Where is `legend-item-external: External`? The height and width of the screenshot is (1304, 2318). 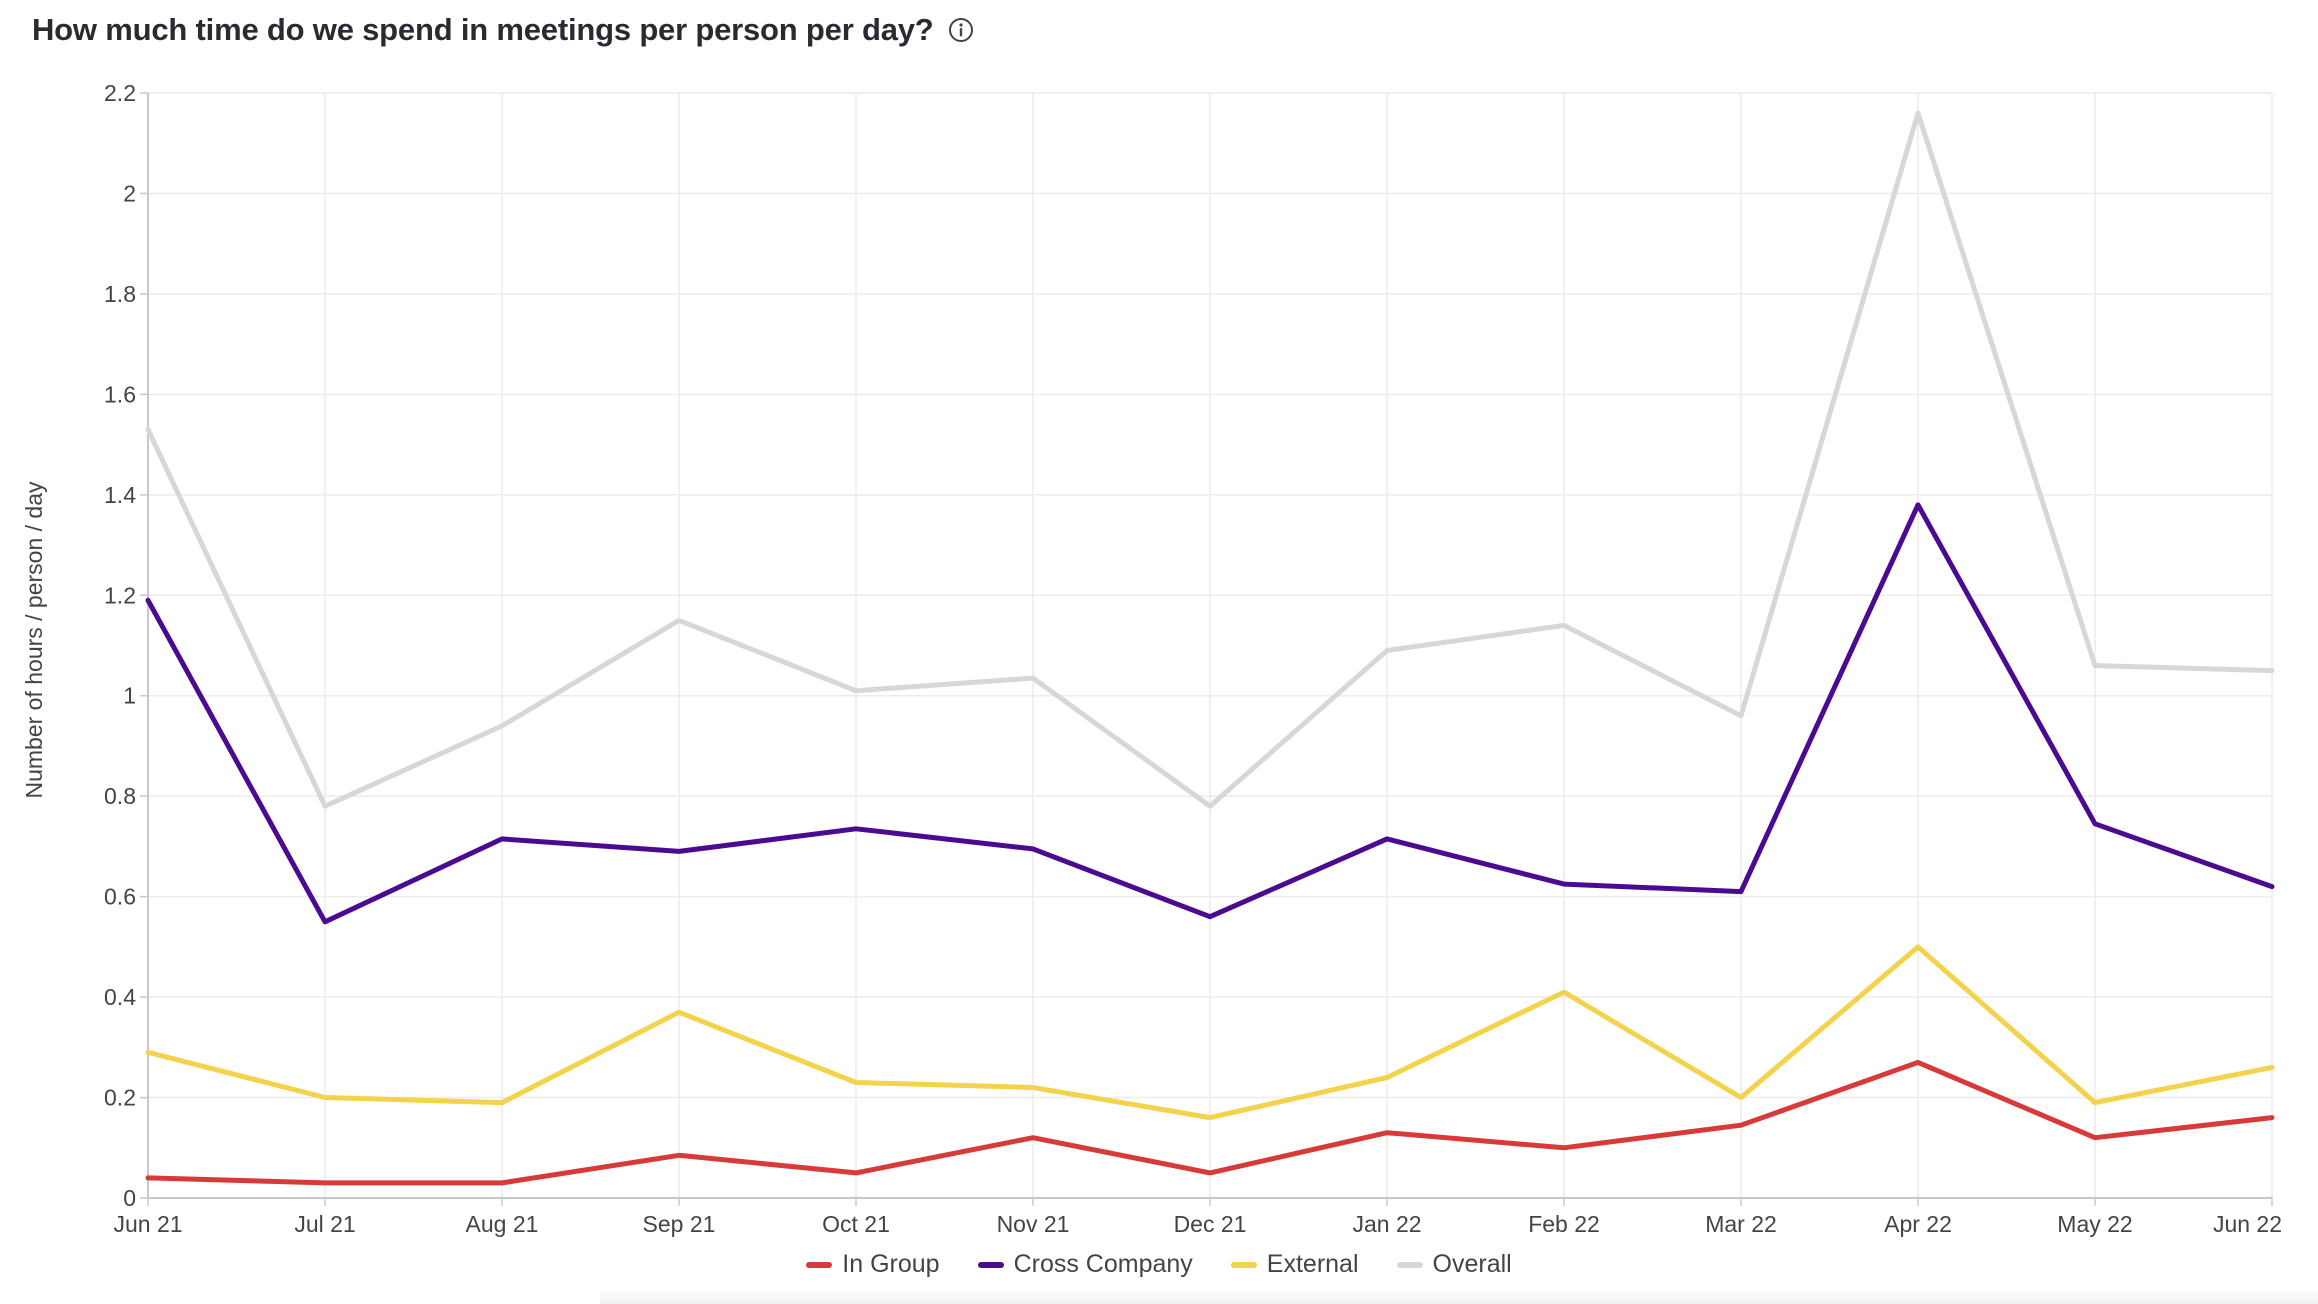 legend-item-external: External is located at coordinates (1294, 1264).